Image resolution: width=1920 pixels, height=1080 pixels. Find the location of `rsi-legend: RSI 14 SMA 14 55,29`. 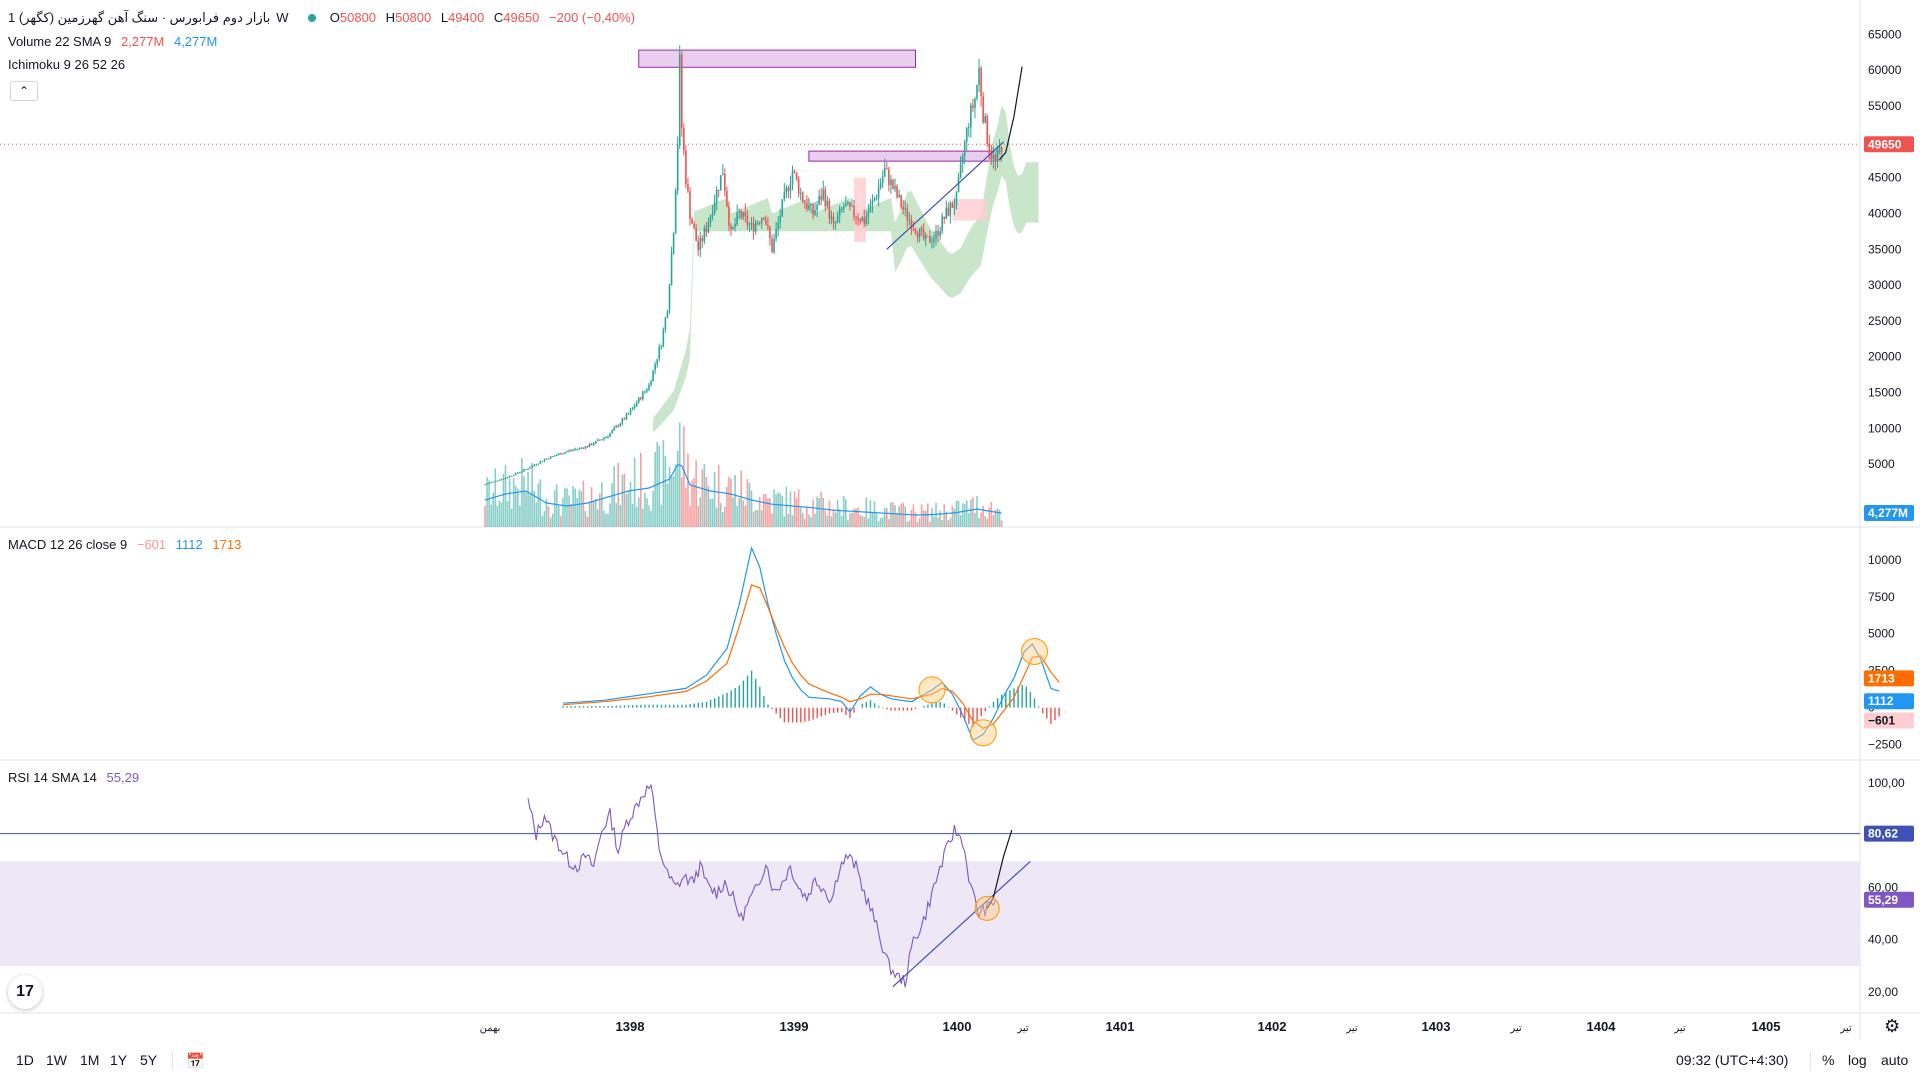

rsi-legend: RSI 14 SMA 14 55,29 is located at coordinates (76, 777).